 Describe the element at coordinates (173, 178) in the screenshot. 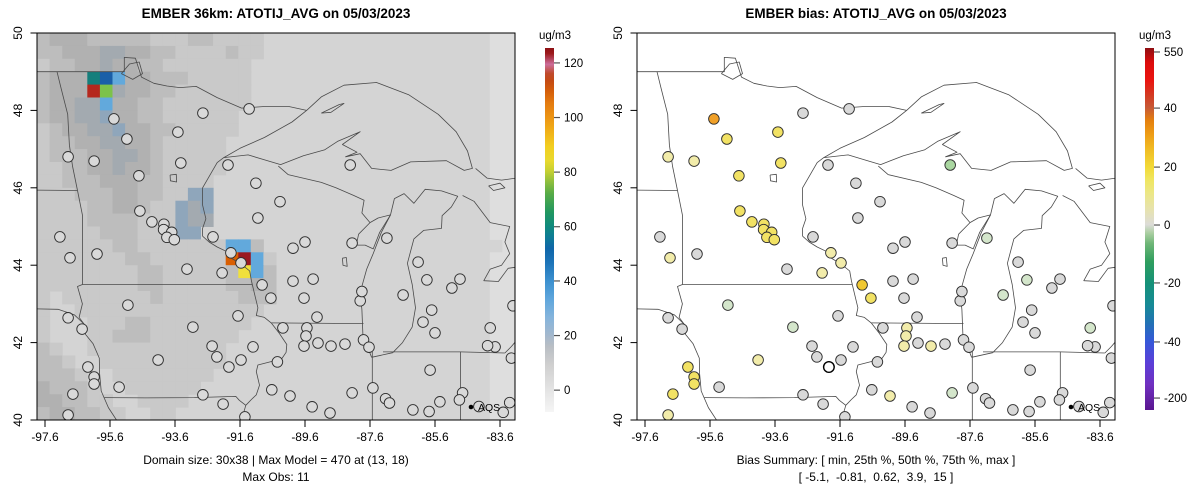

I see `mille-lacs-lake` at that location.